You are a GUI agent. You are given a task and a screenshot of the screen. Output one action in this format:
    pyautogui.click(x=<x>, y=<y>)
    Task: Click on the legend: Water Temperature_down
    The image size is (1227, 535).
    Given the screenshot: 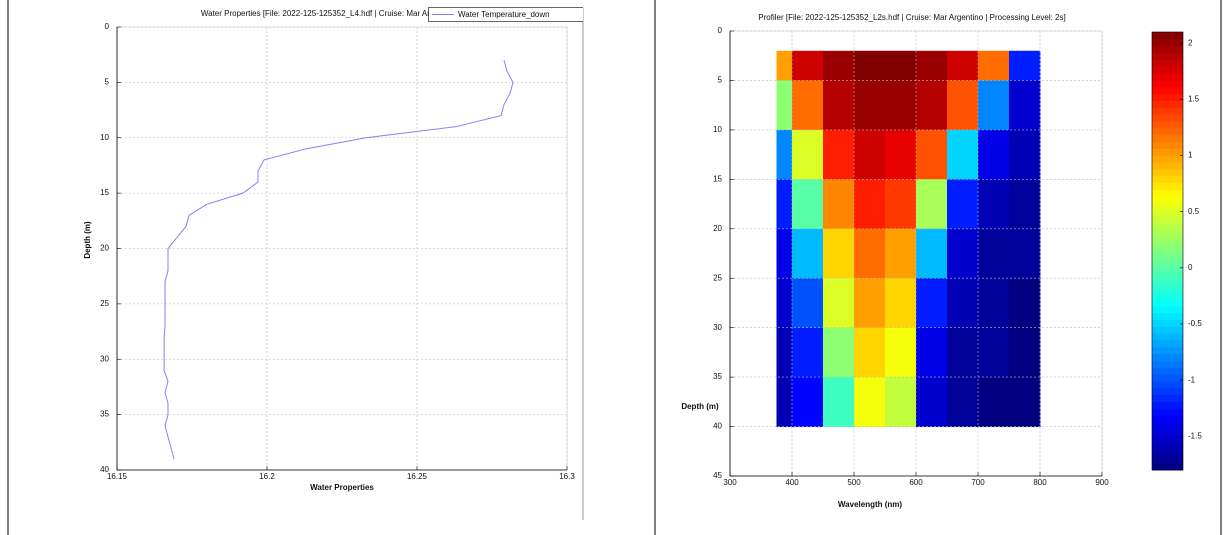 What is the action you would take?
    pyautogui.click(x=505, y=14)
    